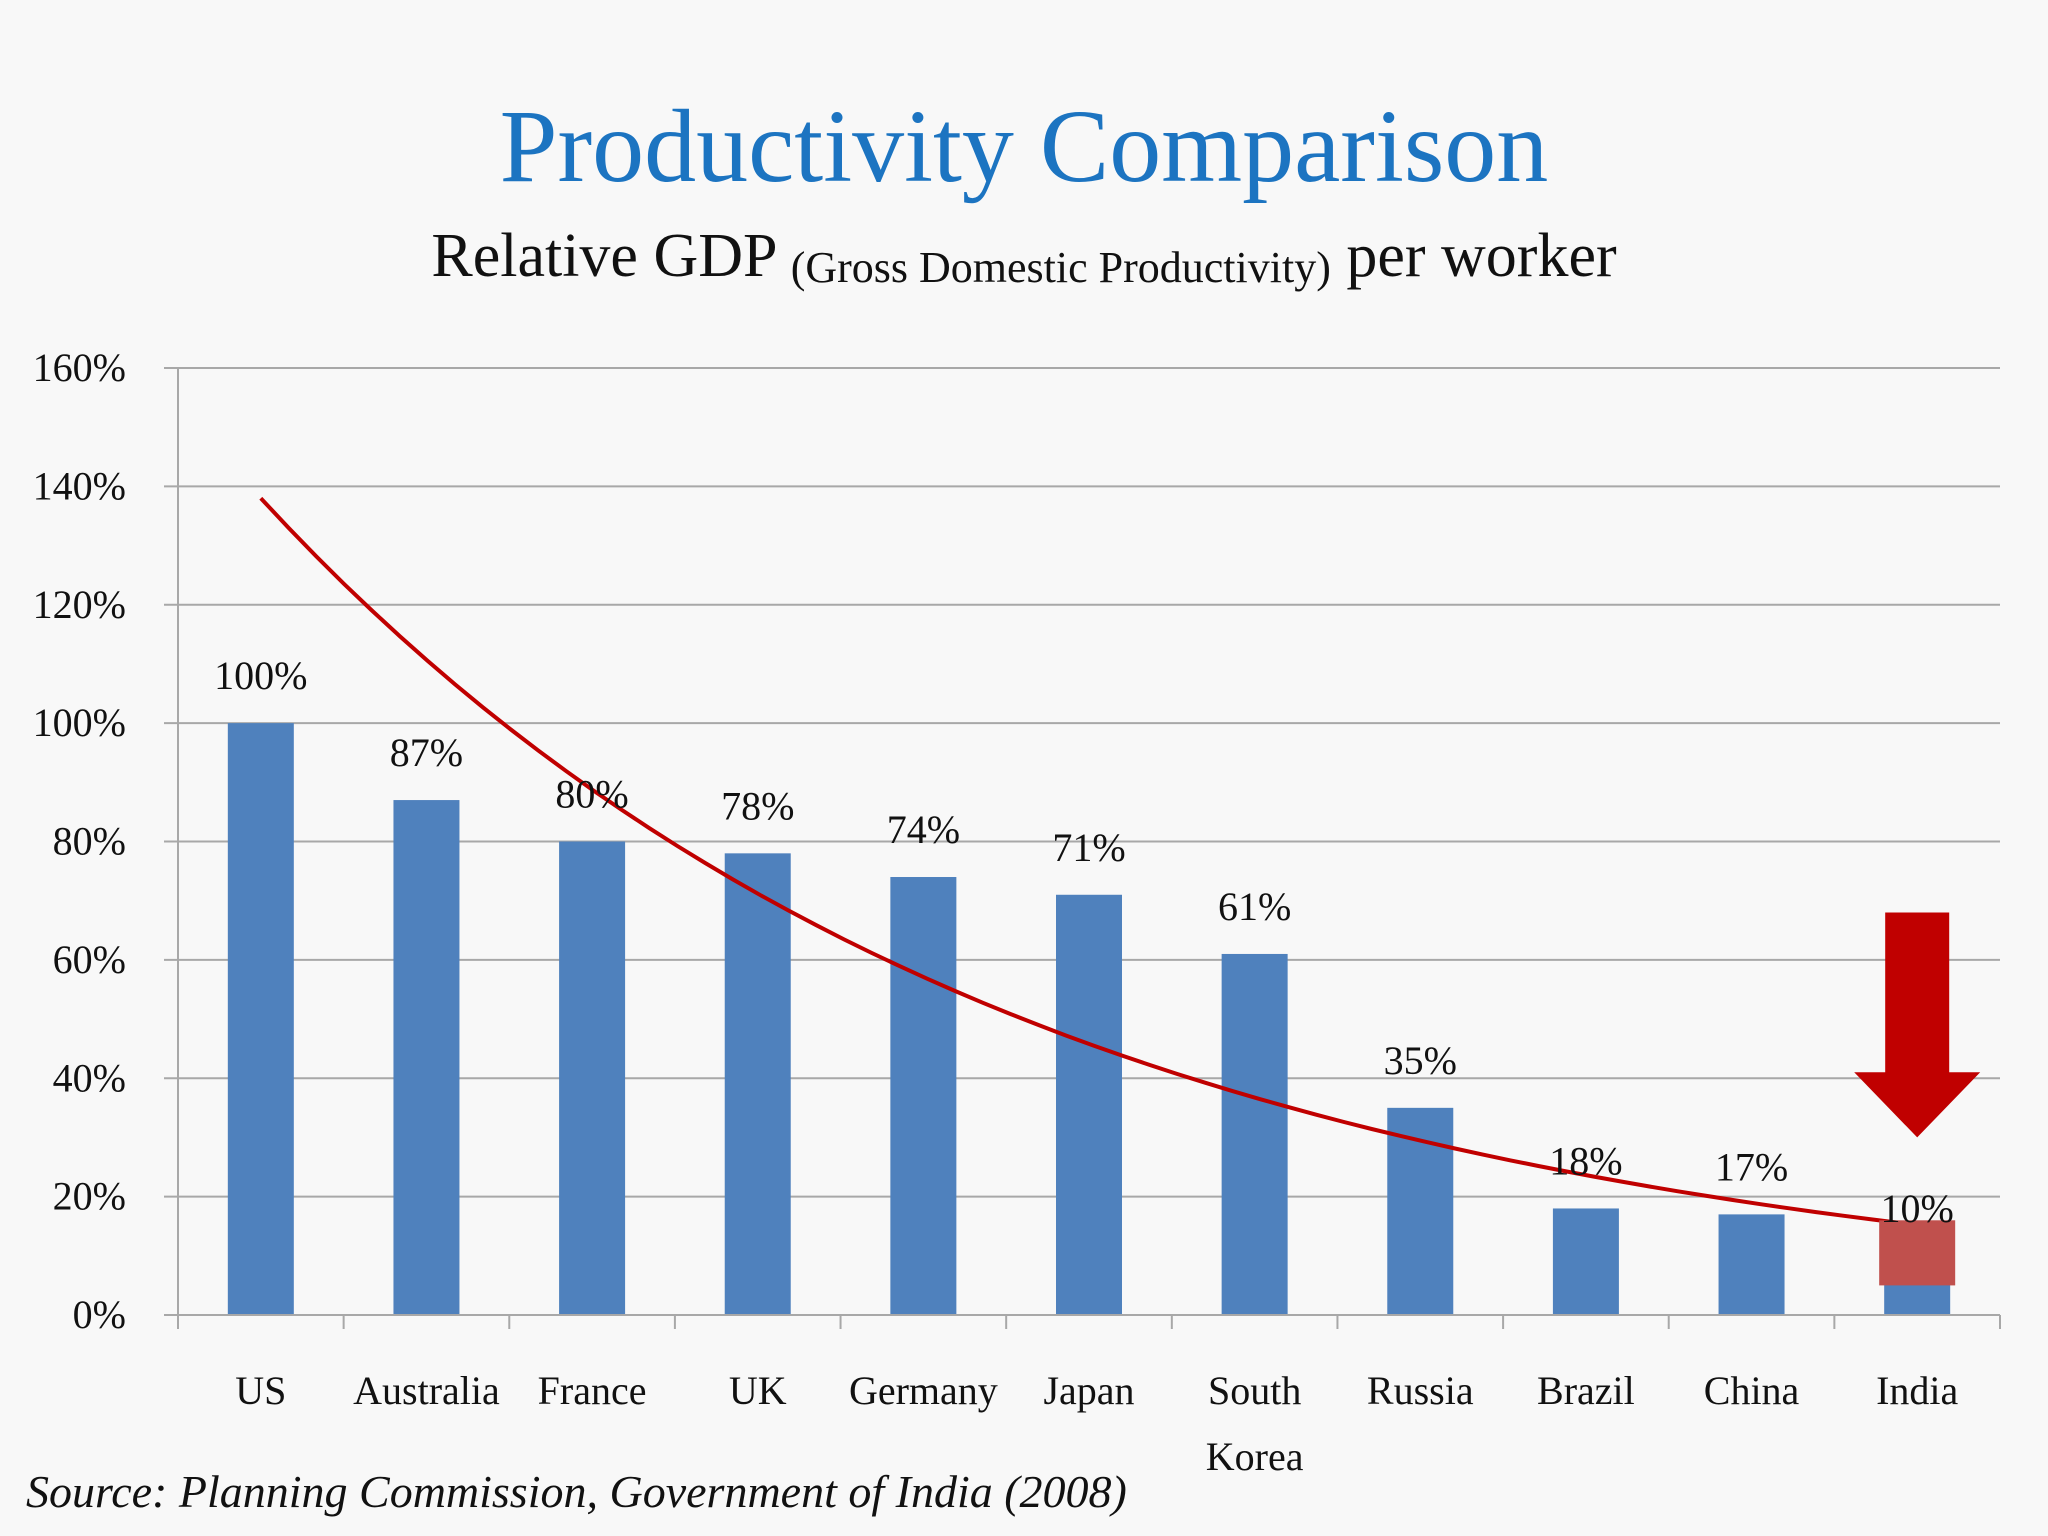 Image resolution: width=2048 pixels, height=1536 pixels. What do you see at coordinates (1254, 1390) in the screenshot?
I see `x-tick-label: South` at bounding box center [1254, 1390].